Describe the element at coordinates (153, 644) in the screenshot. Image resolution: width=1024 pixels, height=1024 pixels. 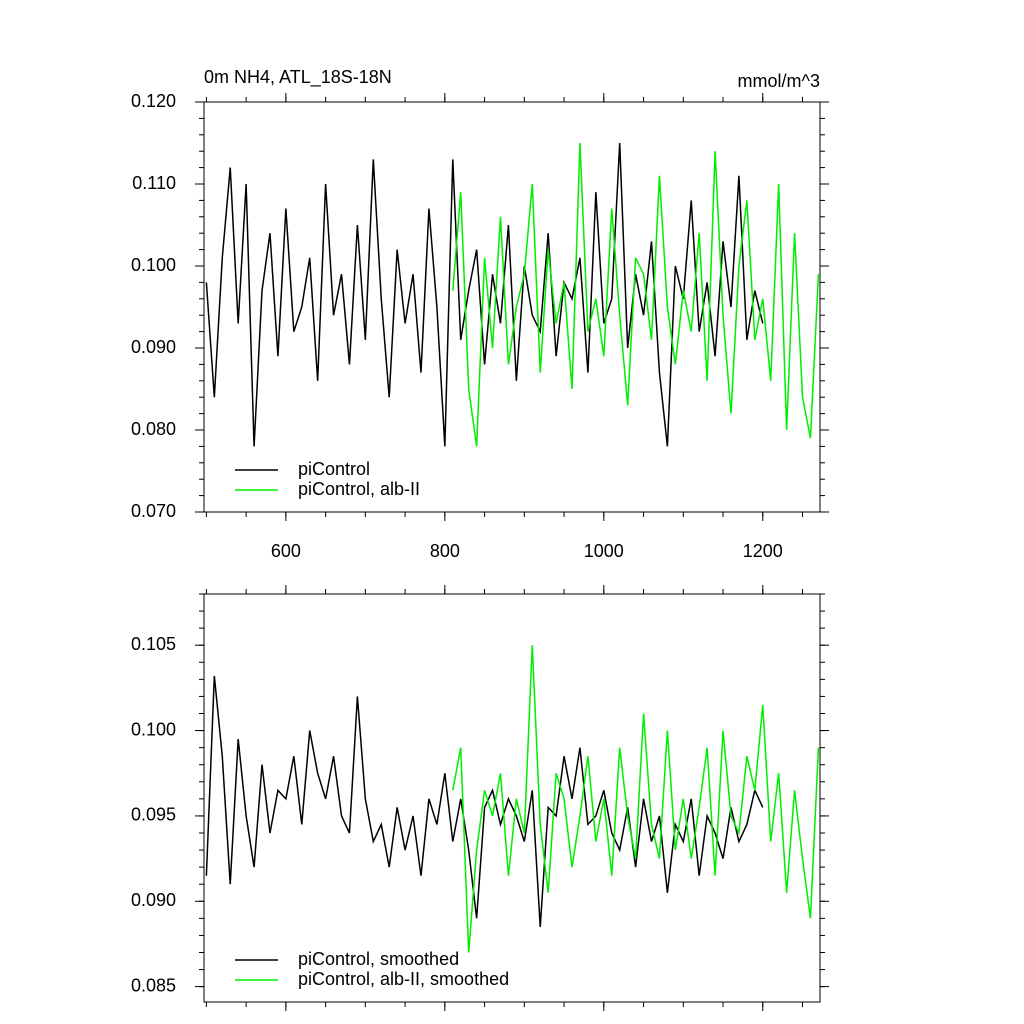
I see `y-tick-label: 0.105` at that location.